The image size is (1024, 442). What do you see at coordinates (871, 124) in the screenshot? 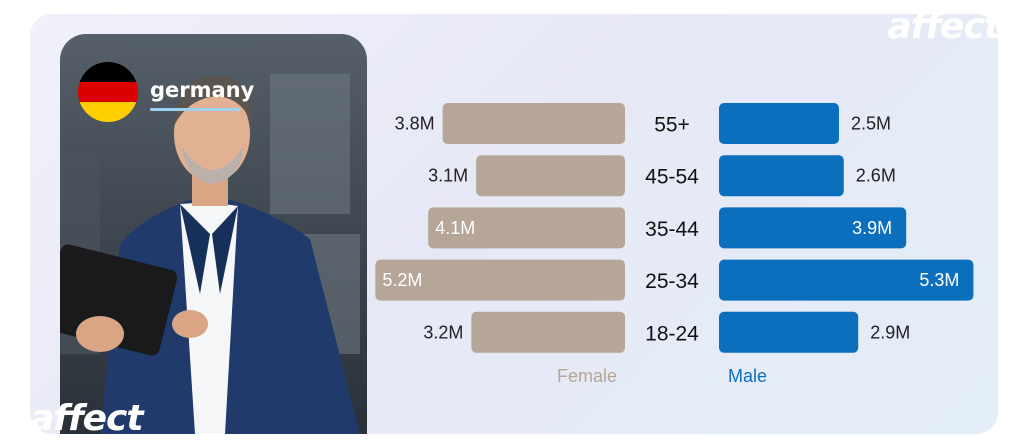
I see `label-male-55+: 2.5M` at bounding box center [871, 124].